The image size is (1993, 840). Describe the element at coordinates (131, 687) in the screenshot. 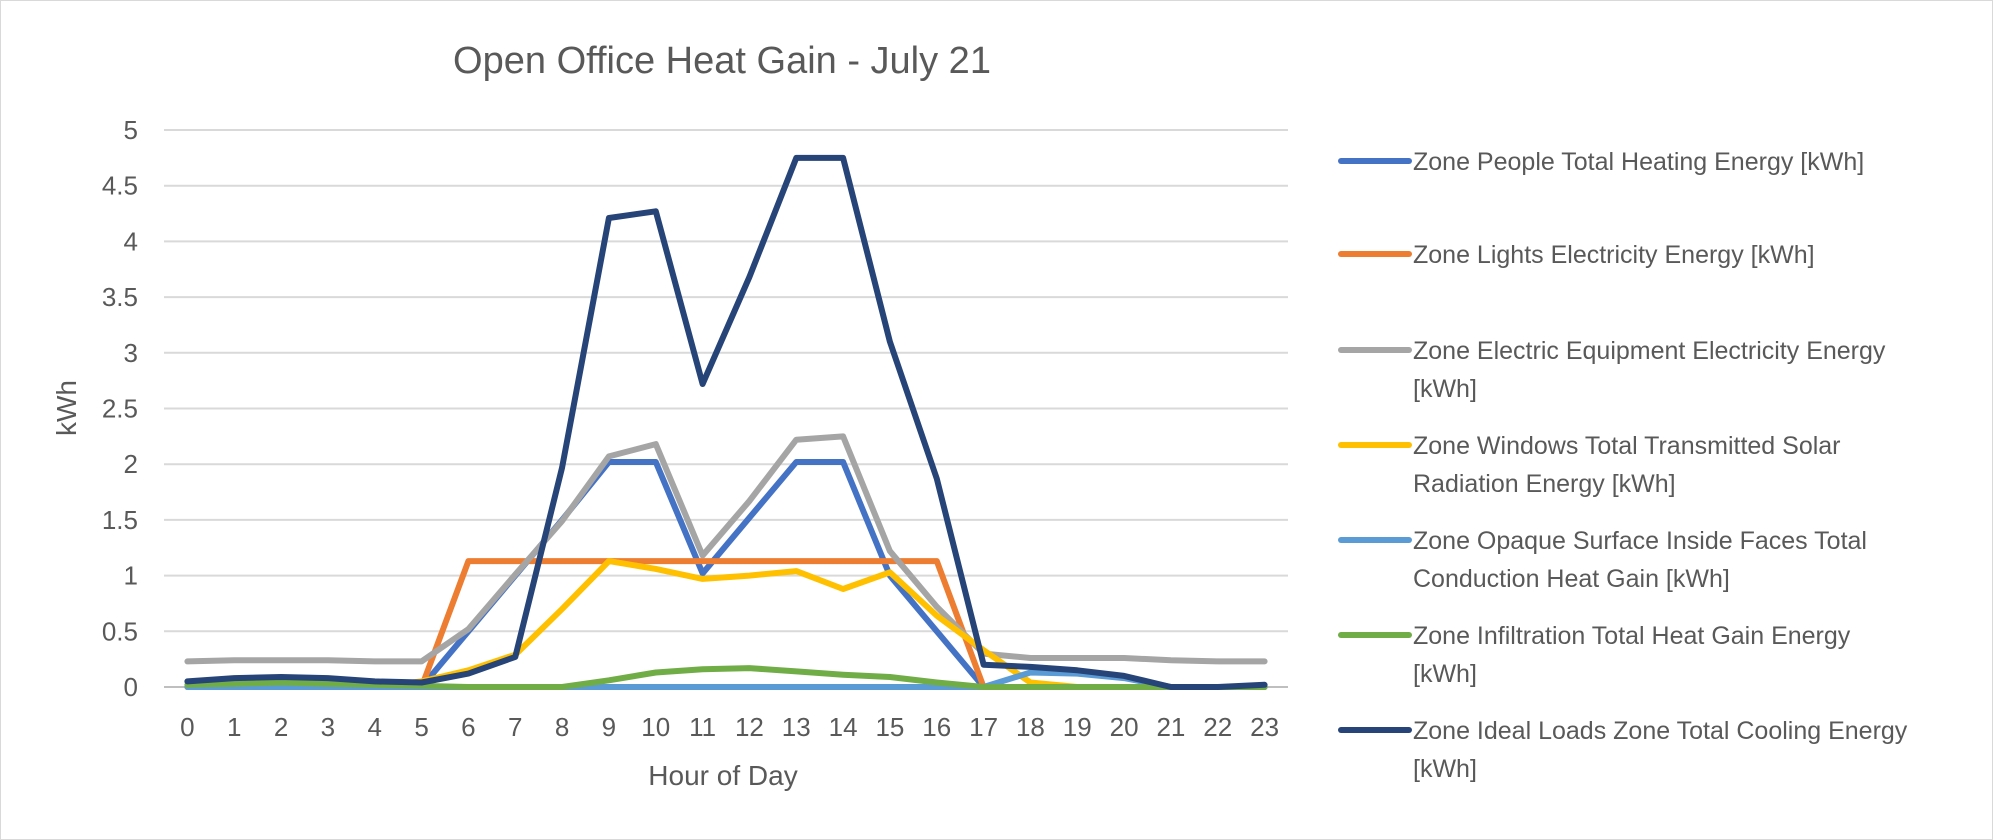

I see `y-tick-label: 0` at that location.